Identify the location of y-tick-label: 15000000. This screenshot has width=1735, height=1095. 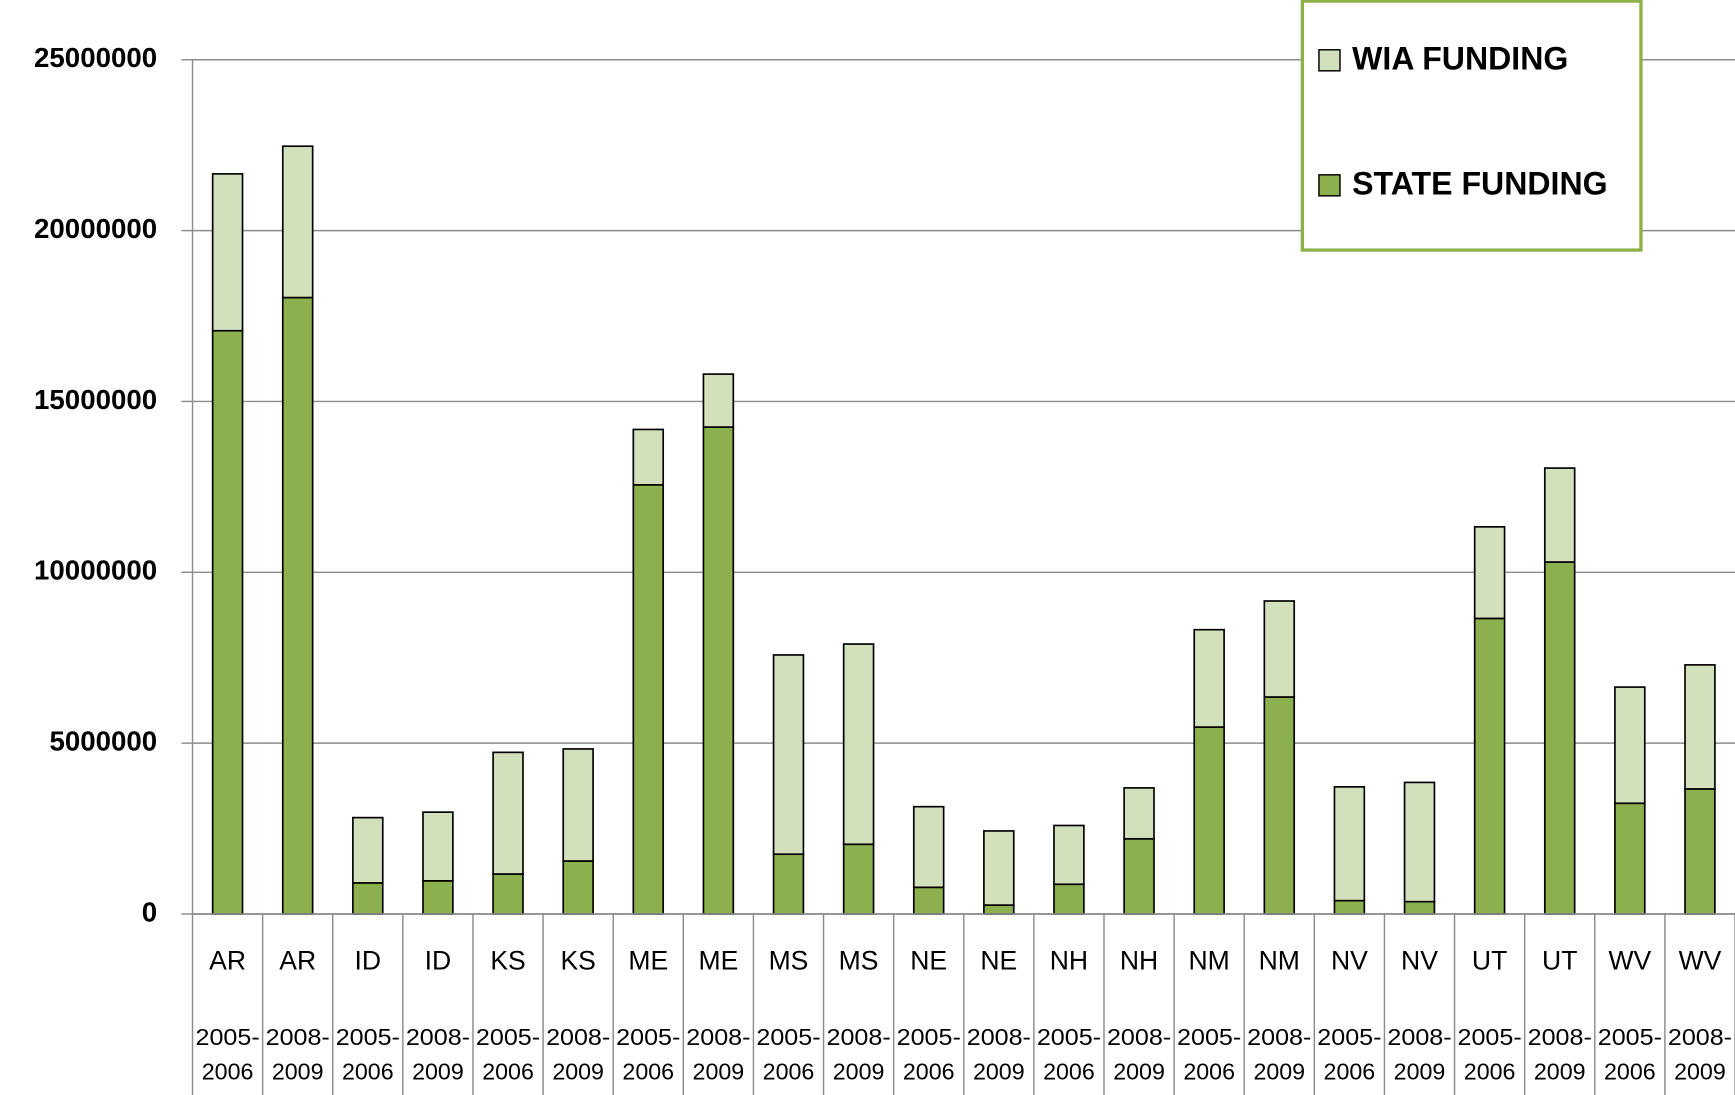
(95, 399).